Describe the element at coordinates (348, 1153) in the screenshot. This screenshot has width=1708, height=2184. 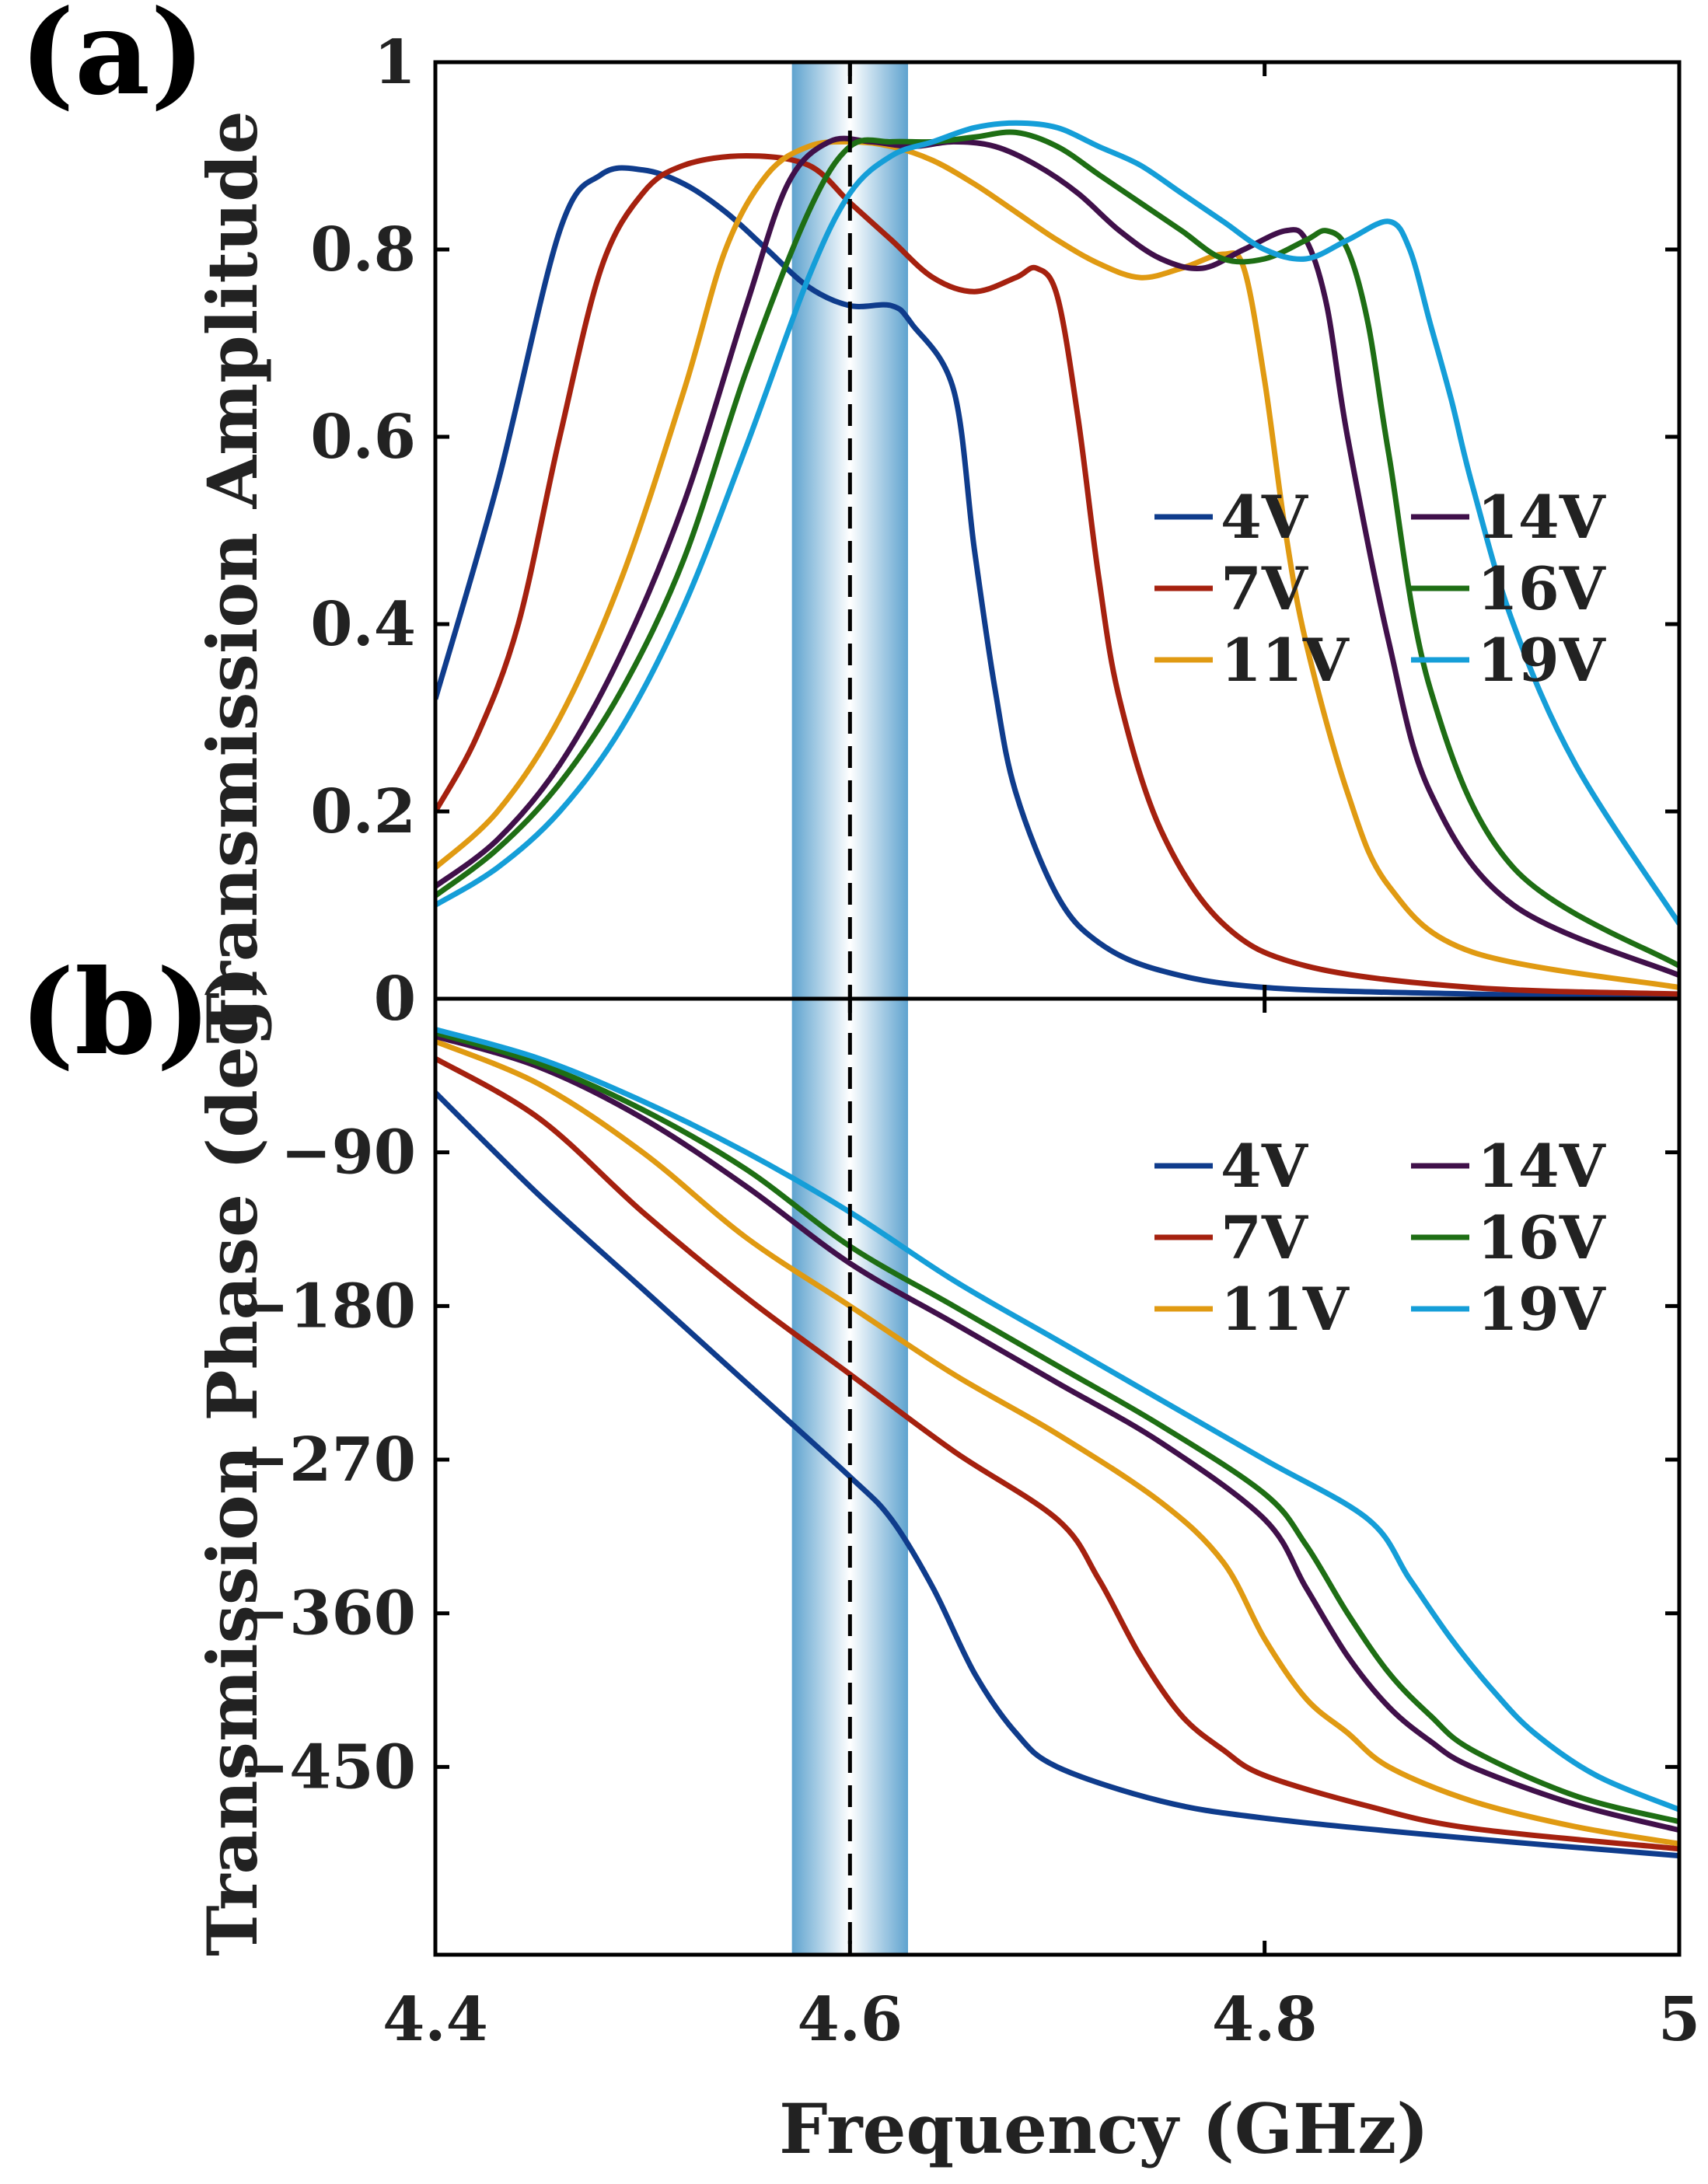
I see `y-tick-label: −90` at that location.